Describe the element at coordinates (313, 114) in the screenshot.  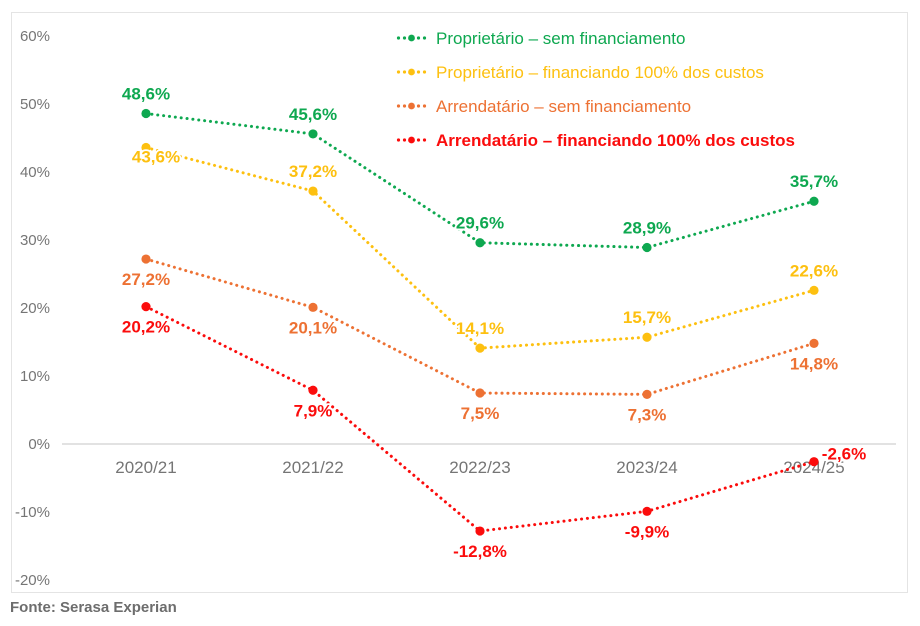
I see `value-label-green: 45,6%` at that location.